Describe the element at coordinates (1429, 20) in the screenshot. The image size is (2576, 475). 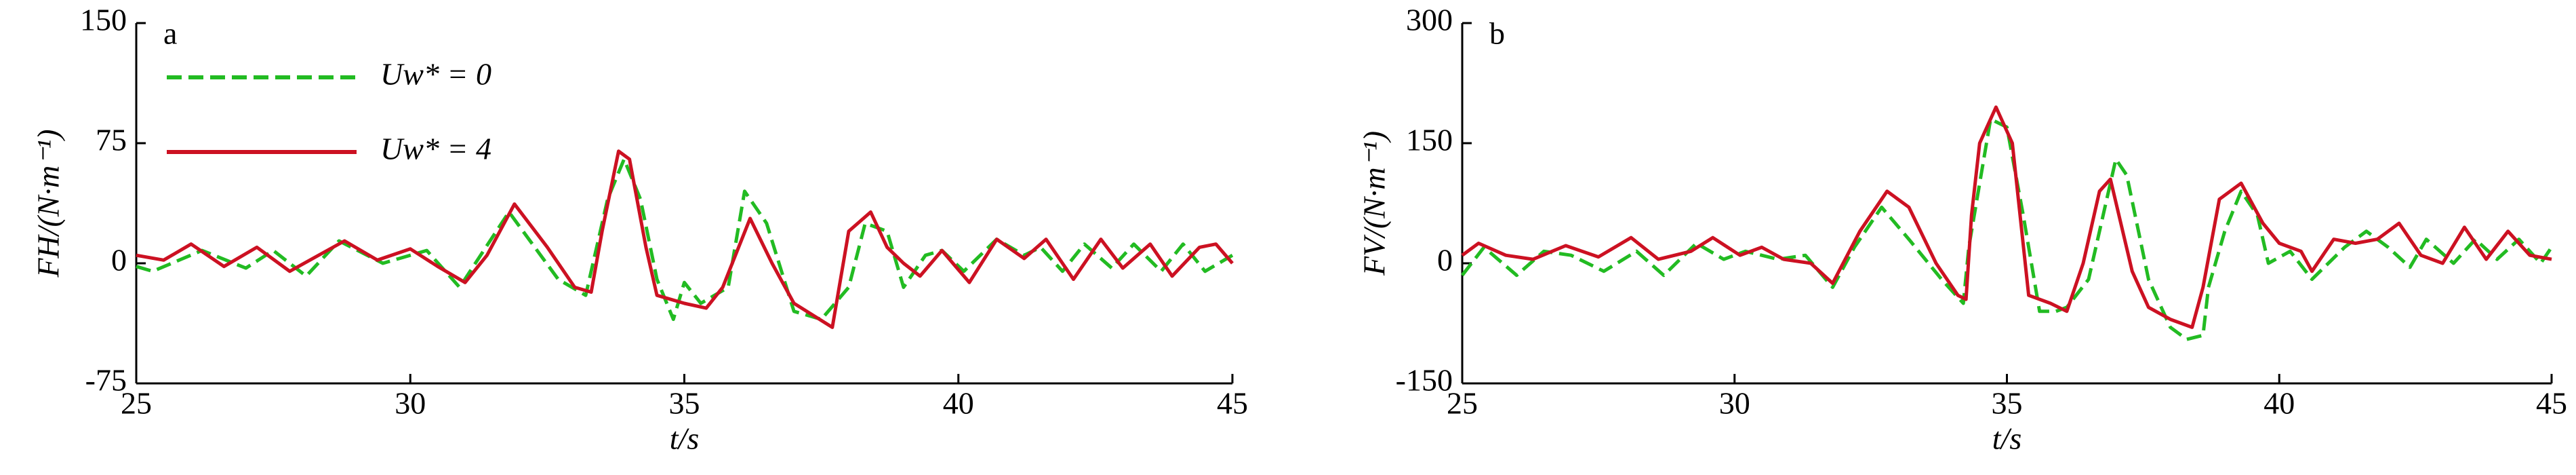
I see `y-tick-label: 300` at that location.